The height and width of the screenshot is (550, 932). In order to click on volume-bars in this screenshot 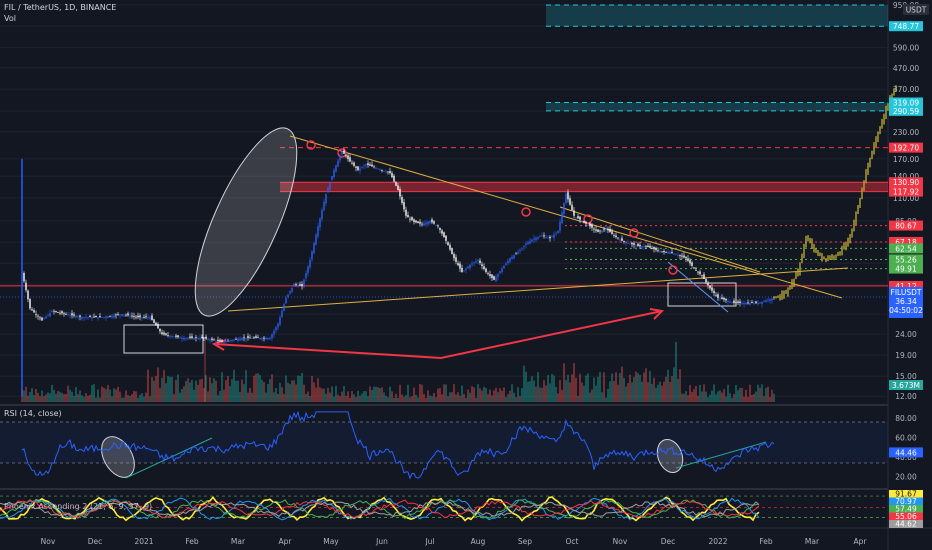, I will do `click(398, 371)`.